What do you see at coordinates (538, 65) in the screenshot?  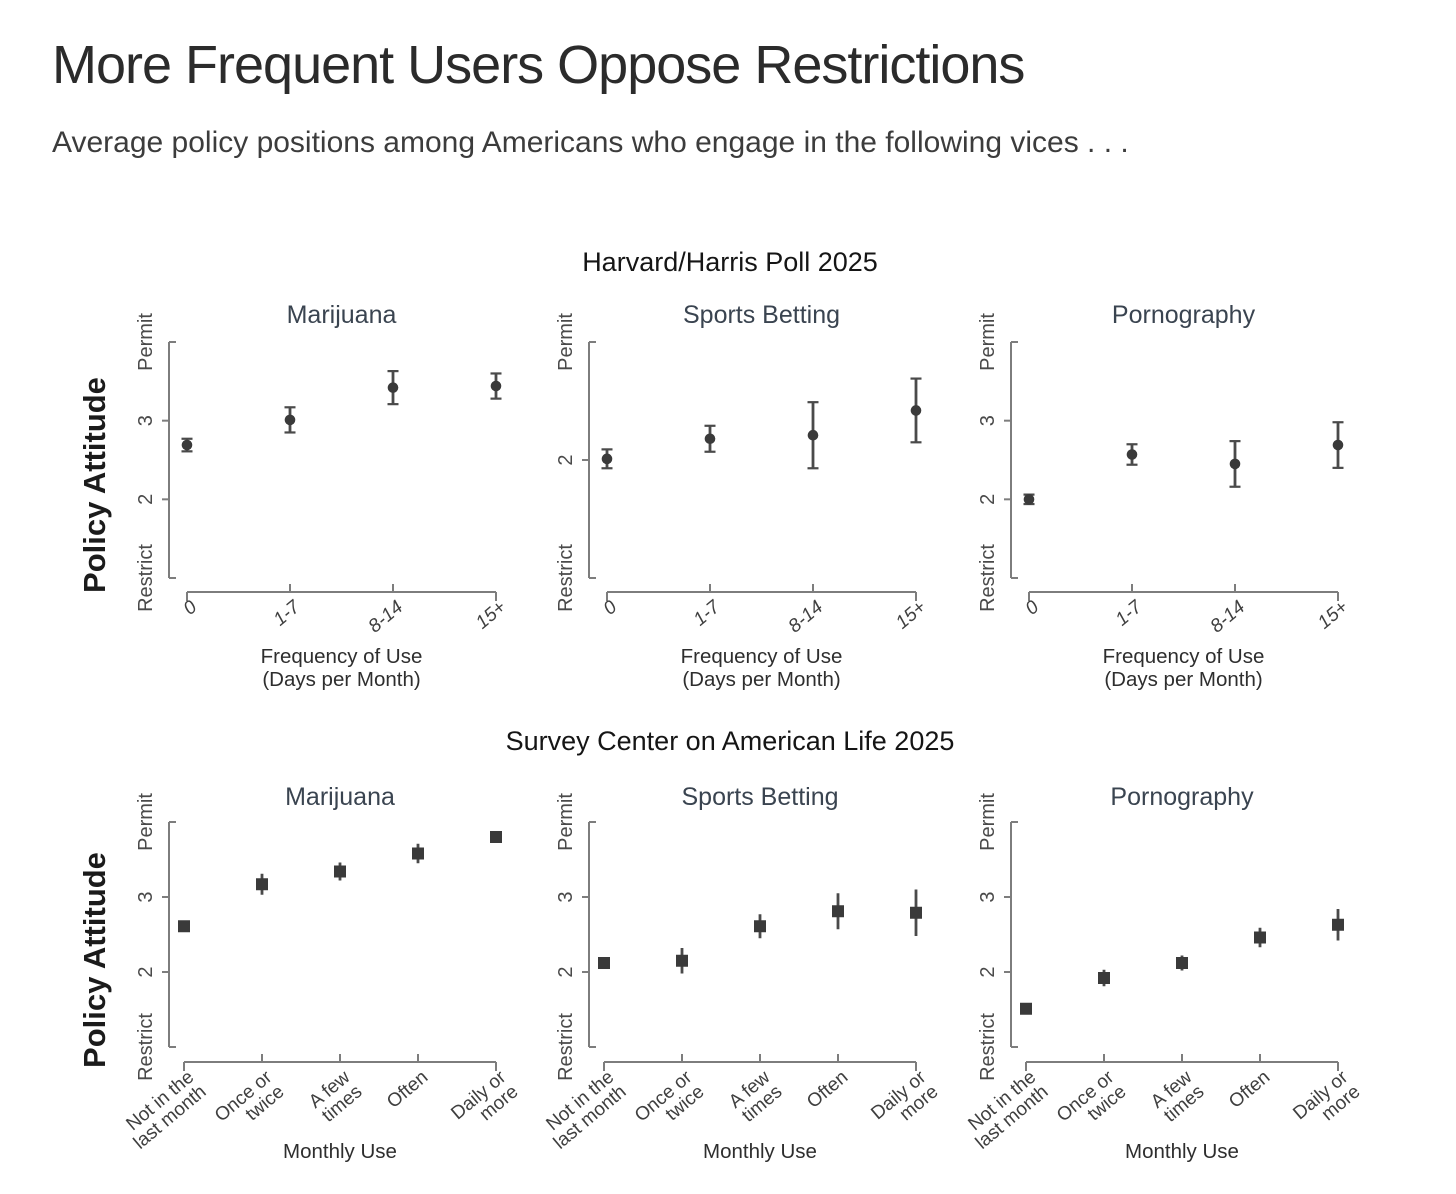 I see `page-title: More Frequent Users Oppose Restrictions` at bounding box center [538, 65].